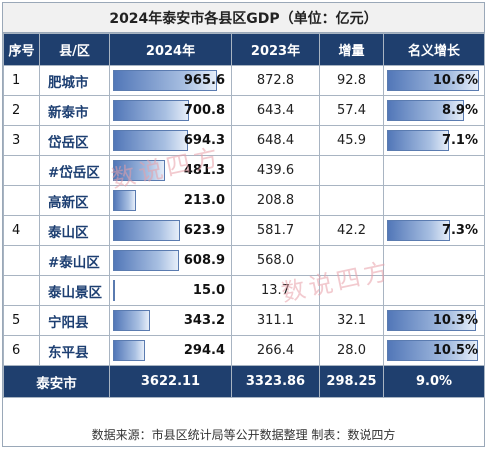 This screenshot has width=487, height=449. I want to click on total-increase: 298.25, so click(351, 381).